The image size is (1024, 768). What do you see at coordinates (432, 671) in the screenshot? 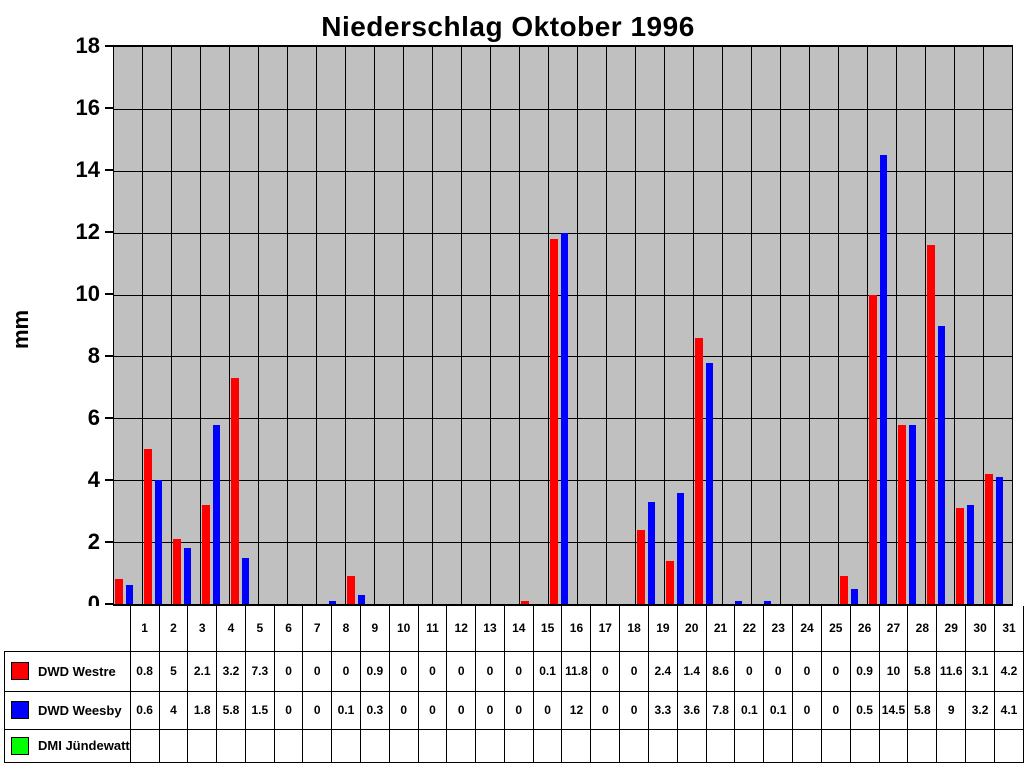
I see `value-dwd-westre-day-11: 0` at bounding box center [432, 671].